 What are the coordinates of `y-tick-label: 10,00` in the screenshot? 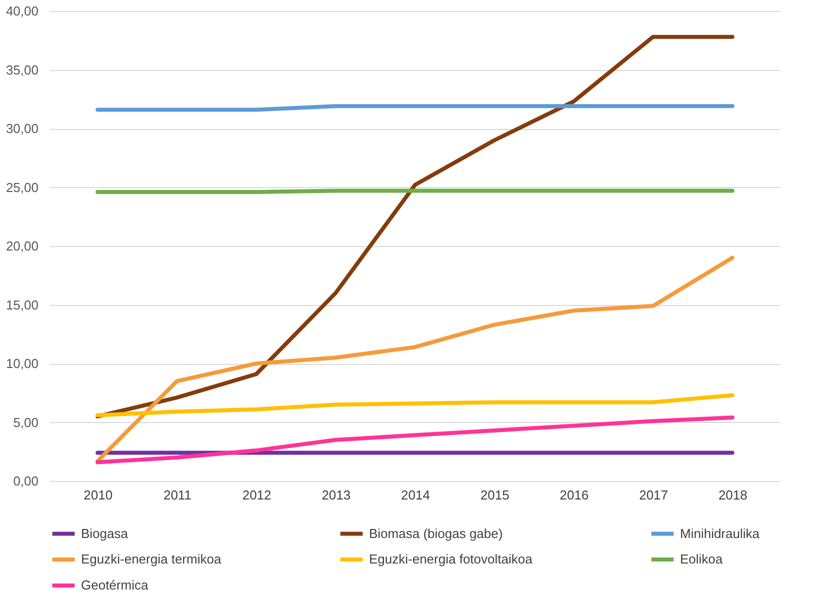 It's located at (22, 363).